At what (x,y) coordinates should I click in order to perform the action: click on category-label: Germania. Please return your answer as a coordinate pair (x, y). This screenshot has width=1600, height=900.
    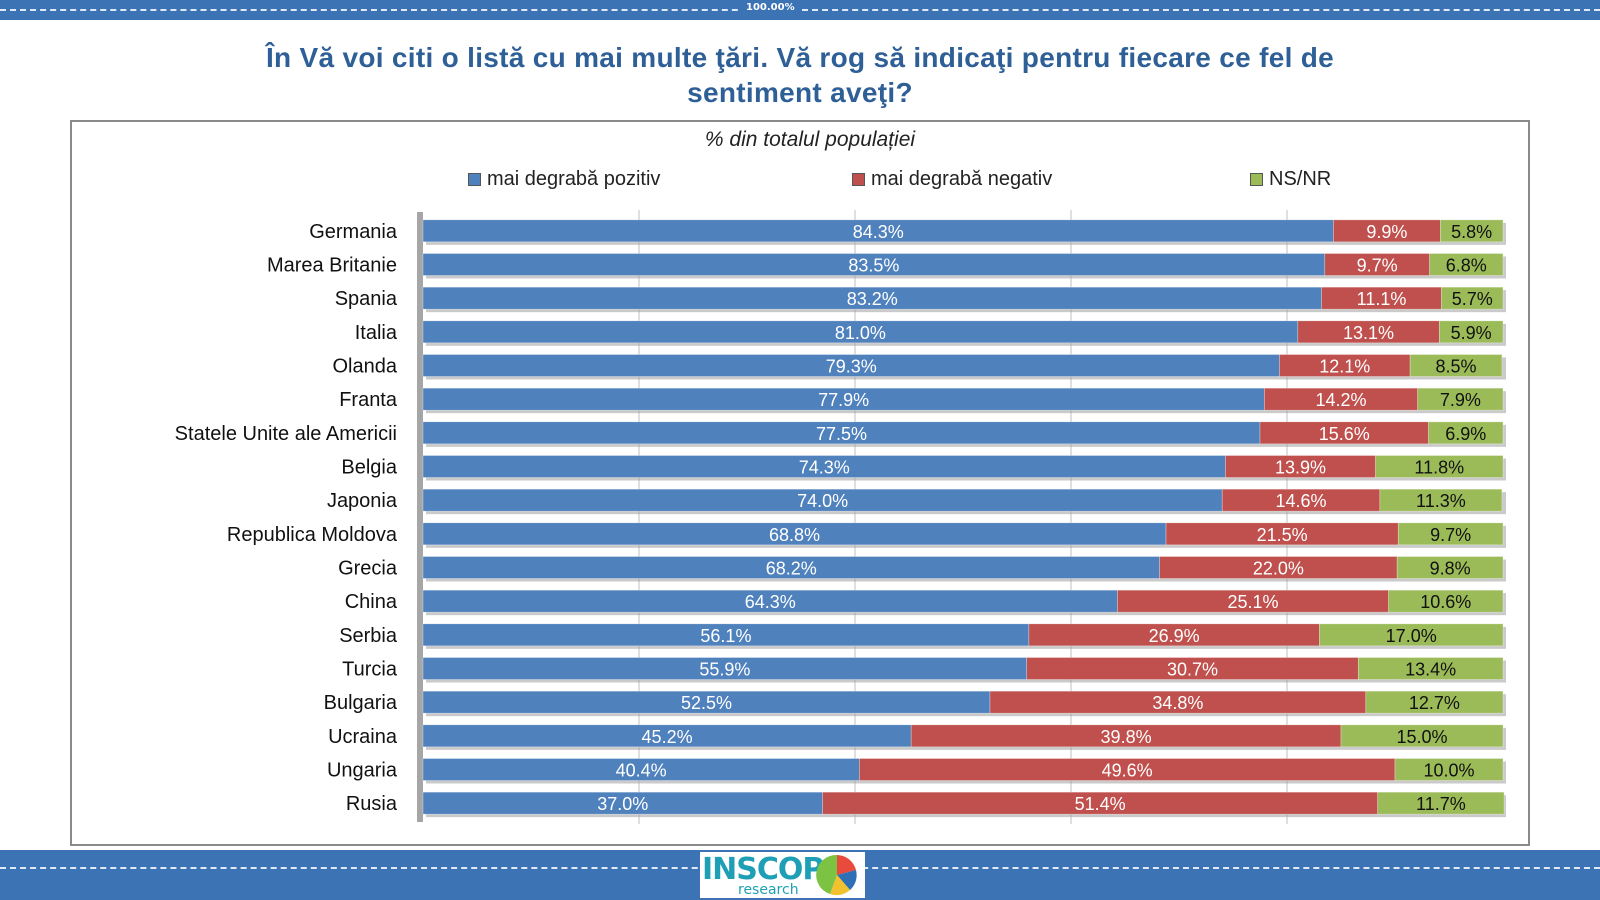
    Looking at the image, I should click on (353, 232).